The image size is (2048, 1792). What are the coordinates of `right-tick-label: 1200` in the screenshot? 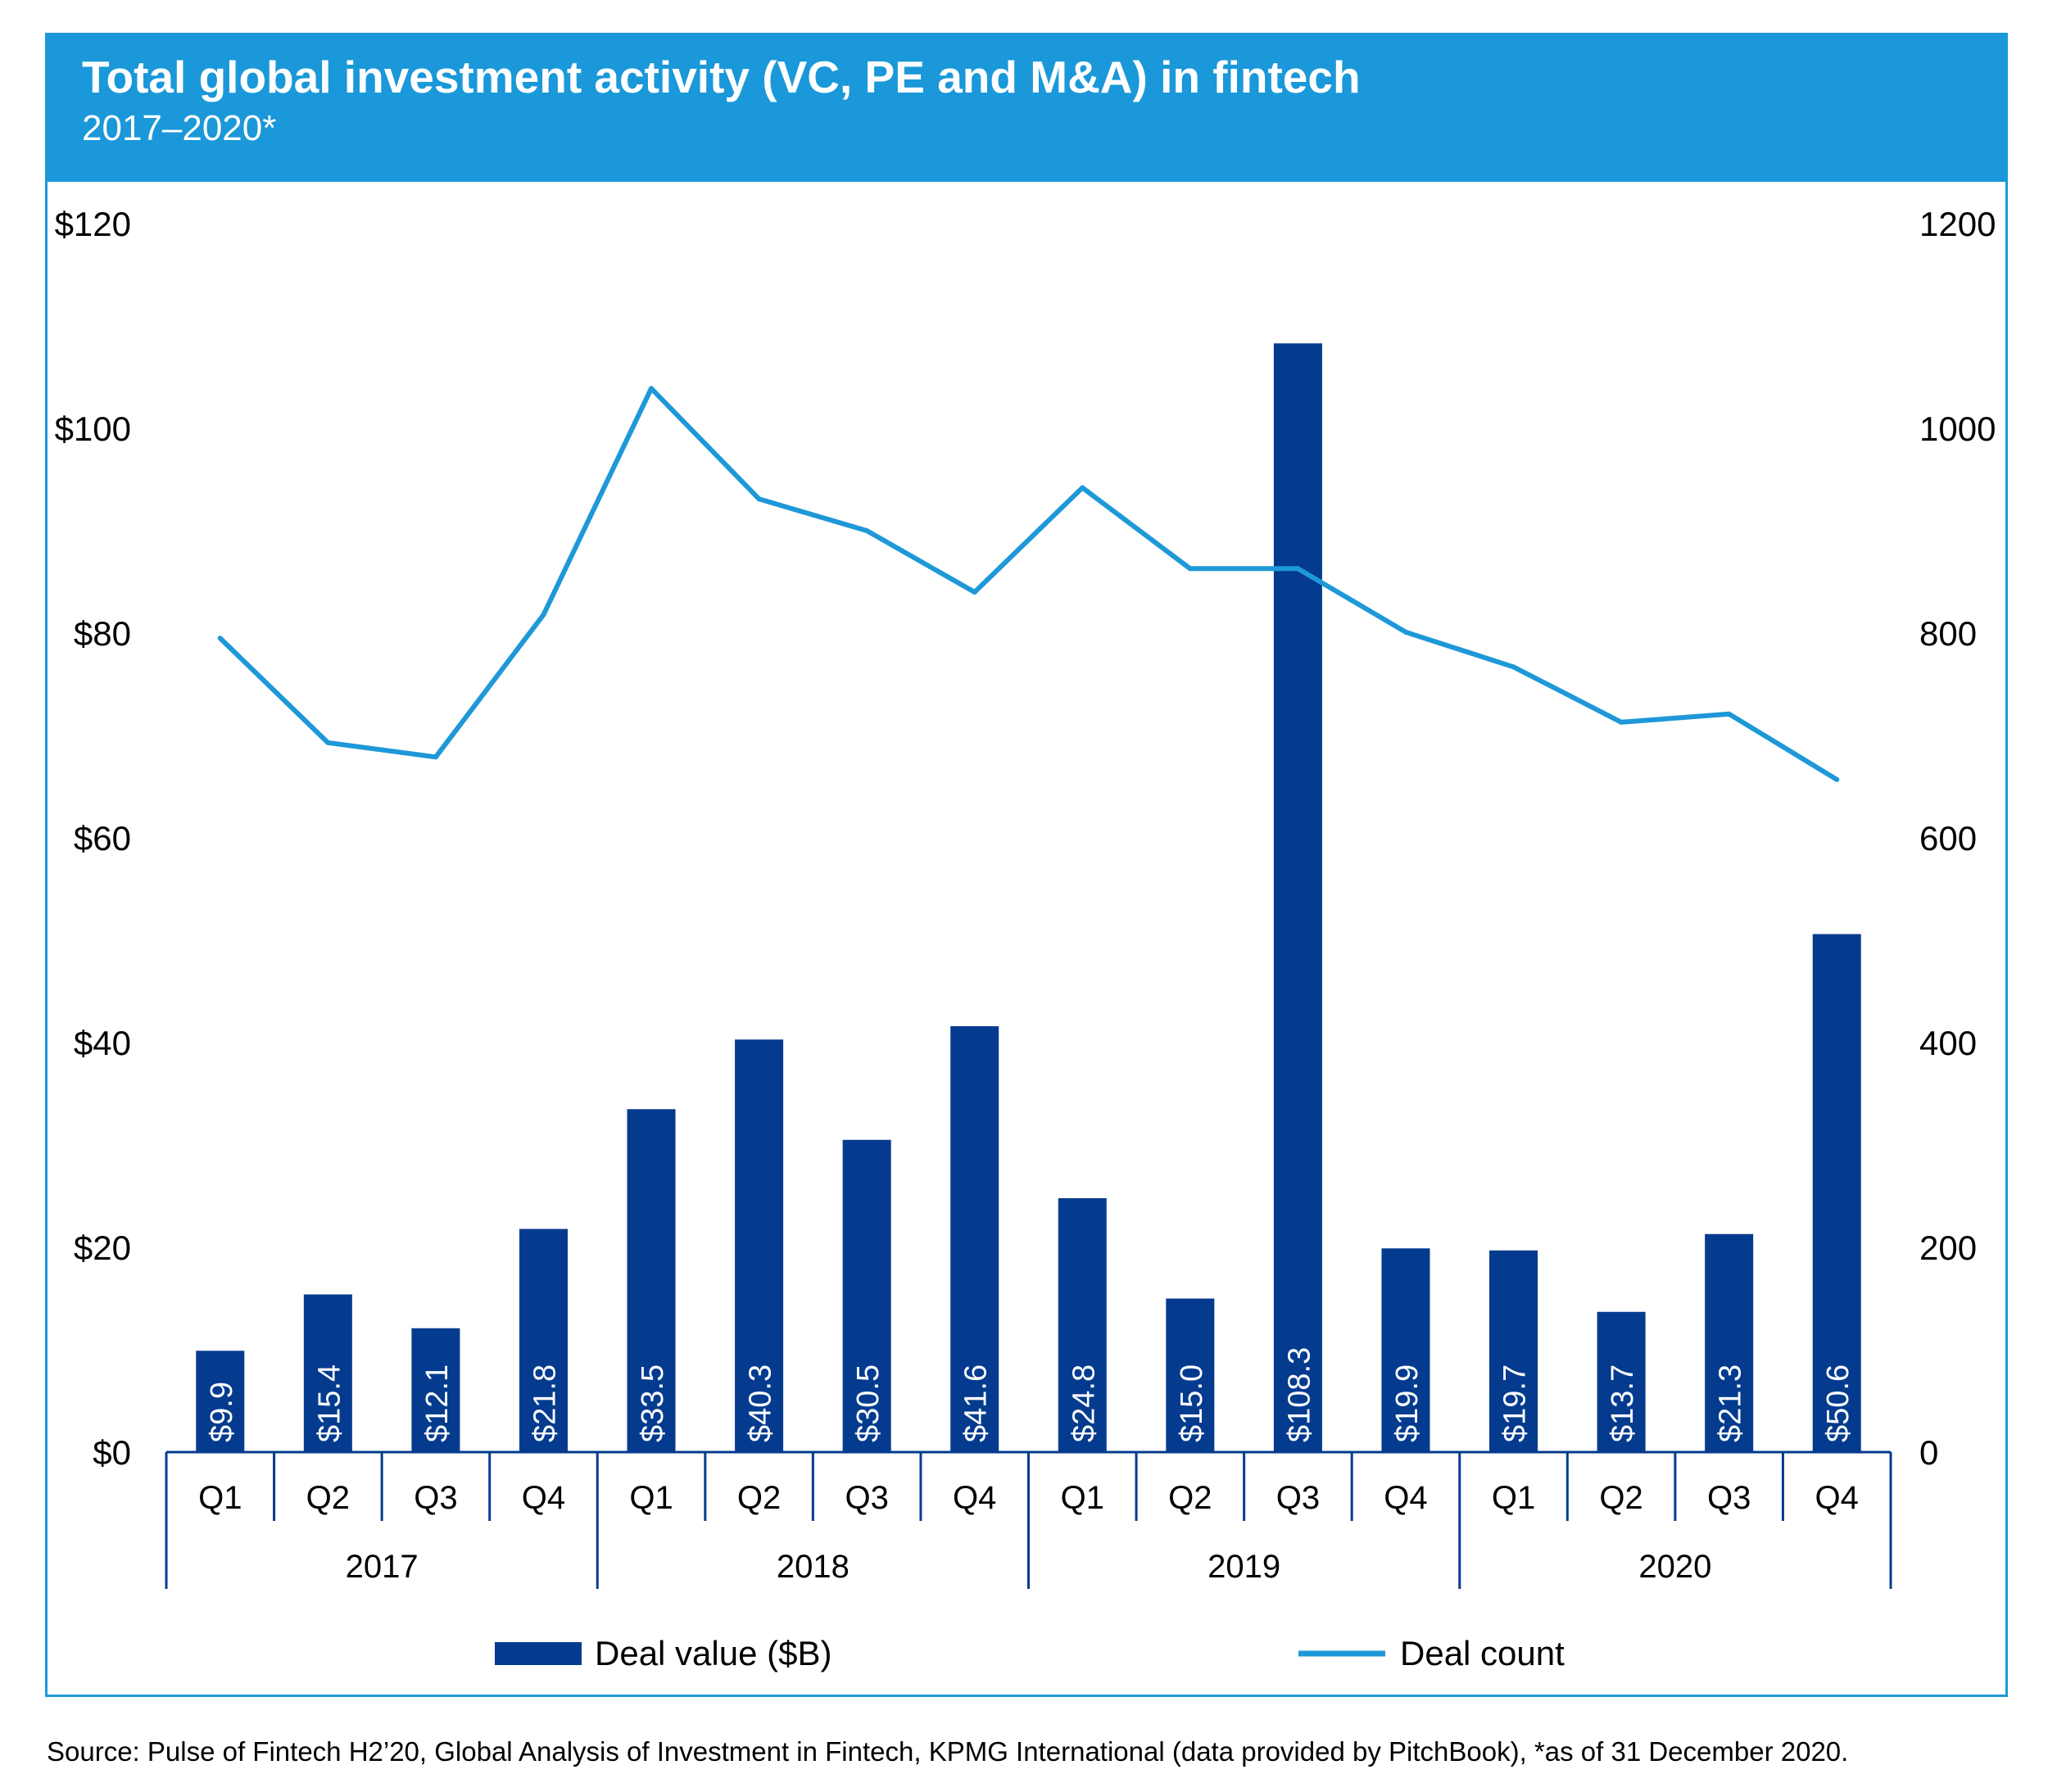 It's located at (1957, 224).